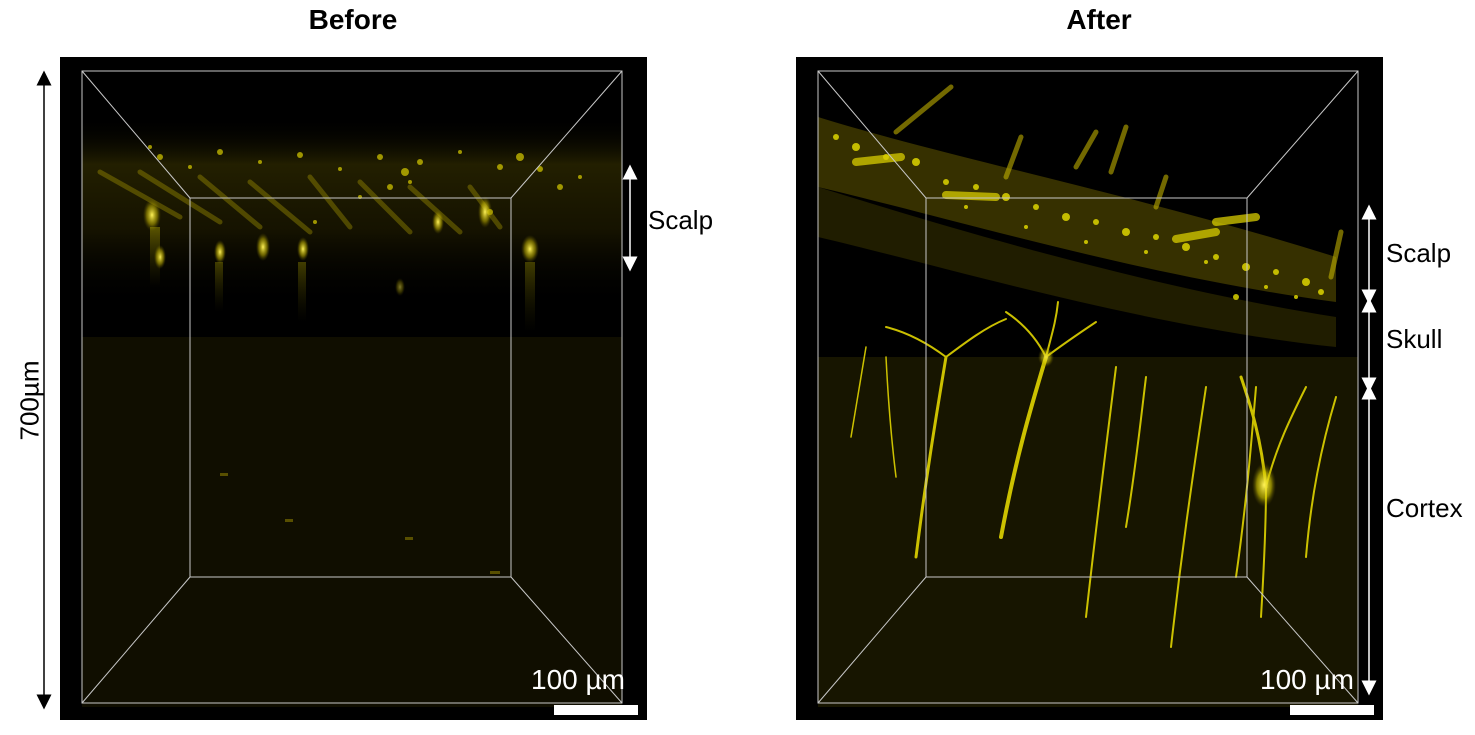 The width and height of the screenshot is (1475, 735). Describe the element at coordinates (1307, 679) in the screenshot. I see `after-scale-text: 100 µm` at that location.